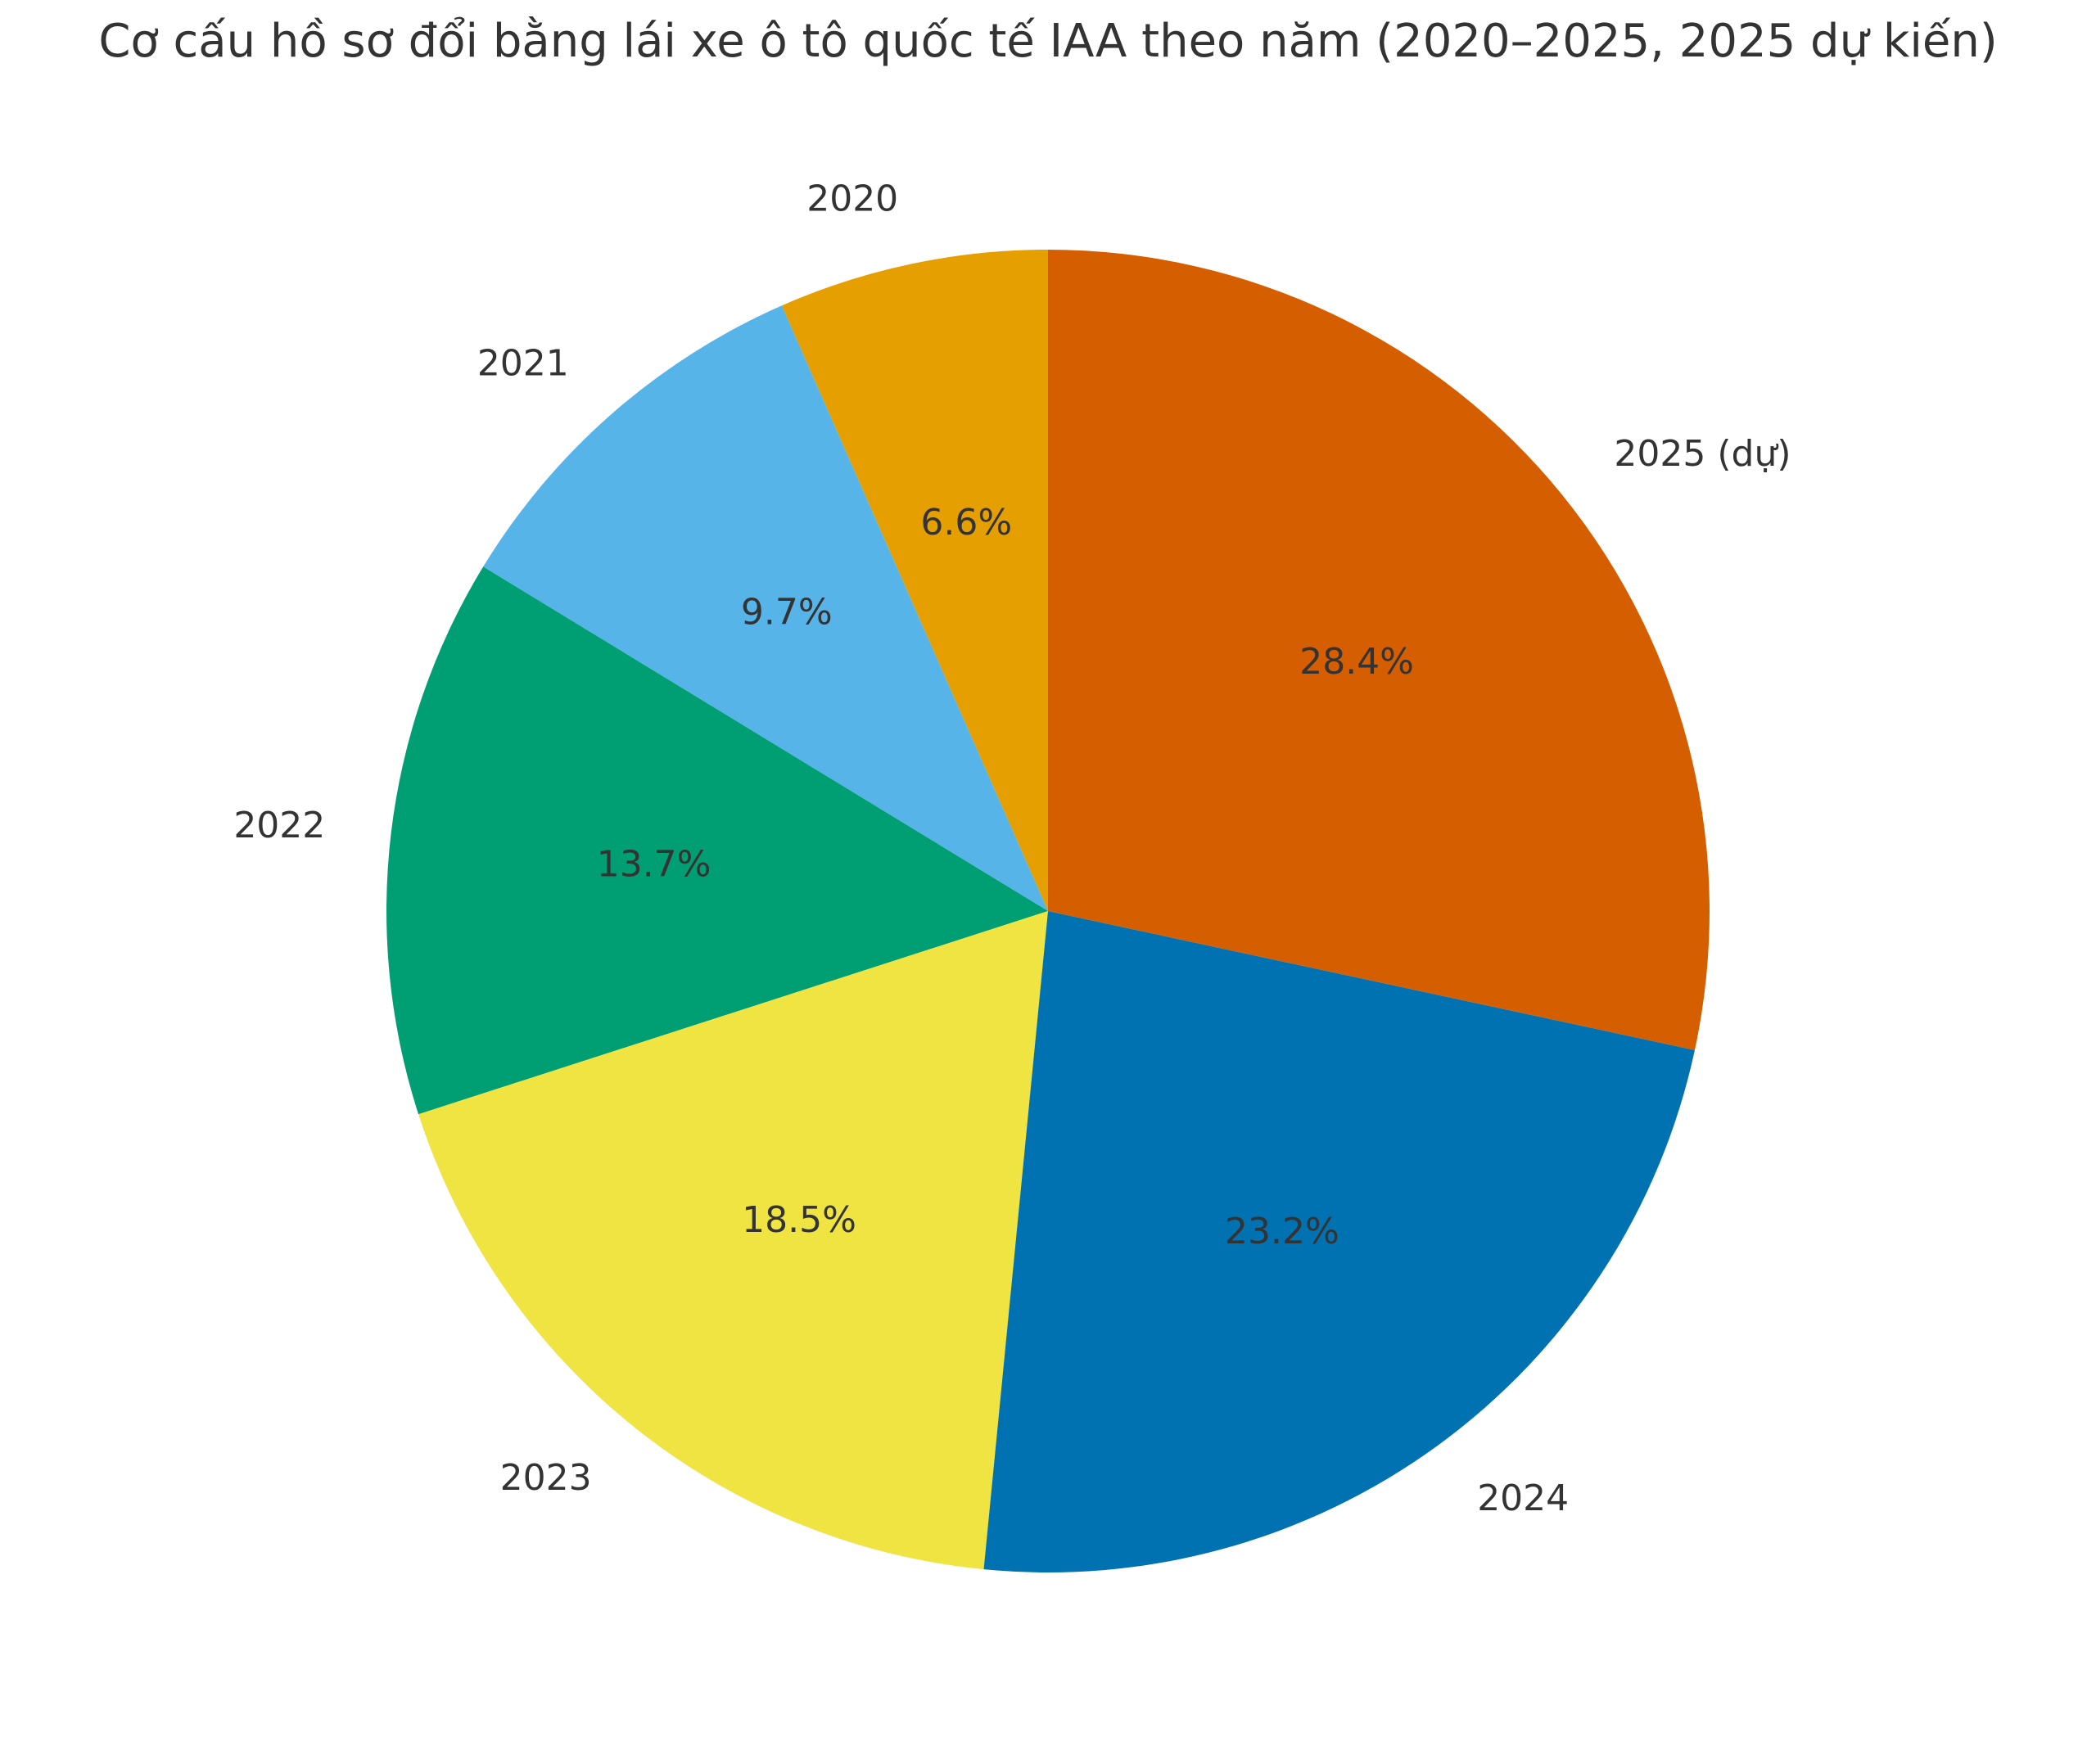 The width and height of the screenshot is (2096, 1764). I want to click on pie-slice-2025-d, so click(1379, 650).